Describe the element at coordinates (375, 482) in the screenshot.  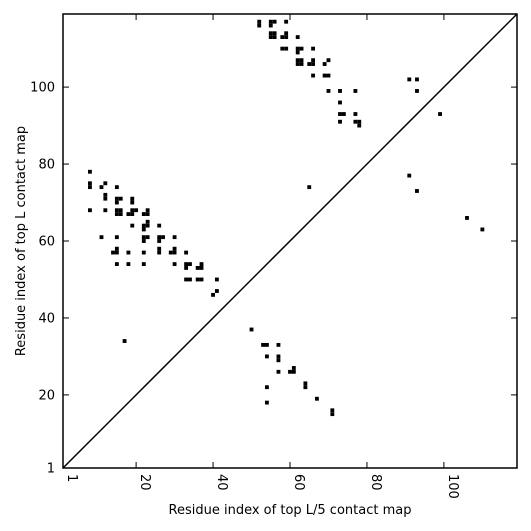
I see `x-tick-label: 80` at that location.